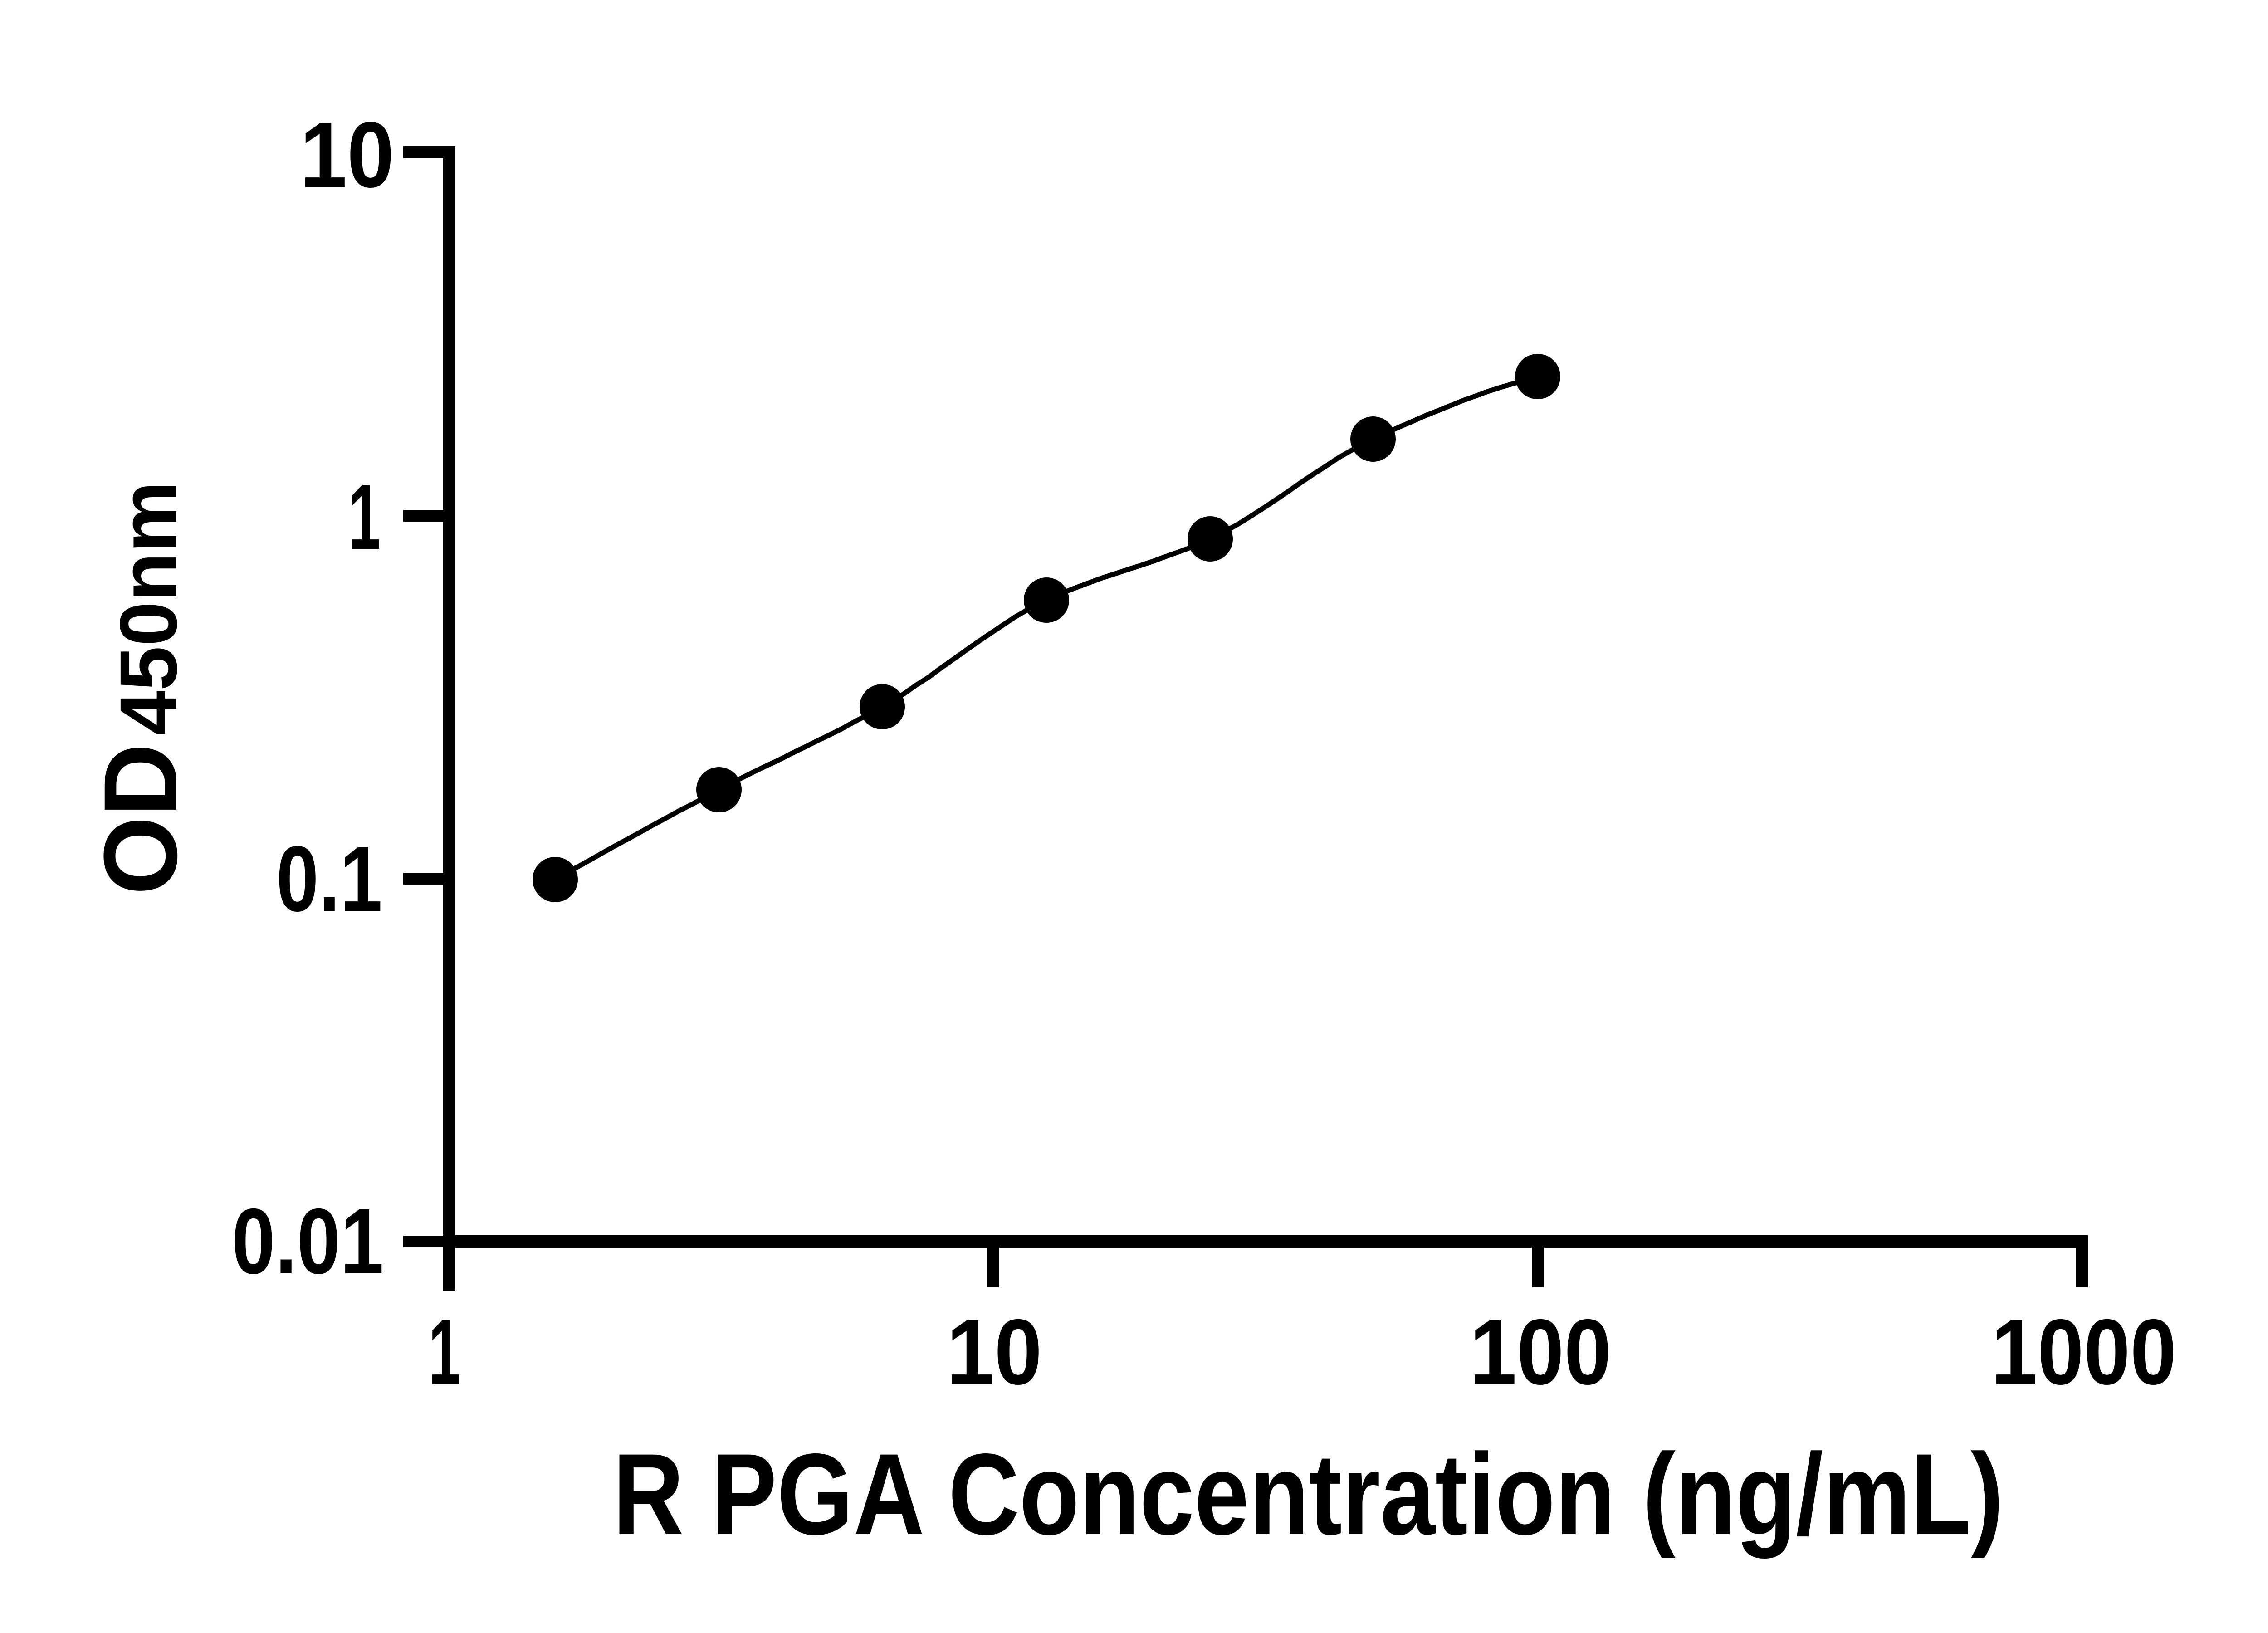 The image size is (2268, 1633). What do you see at coordinates (1541, 1352) in the screenshot?
I see `svg-text: 100` at bounding box center [1541, 1352].